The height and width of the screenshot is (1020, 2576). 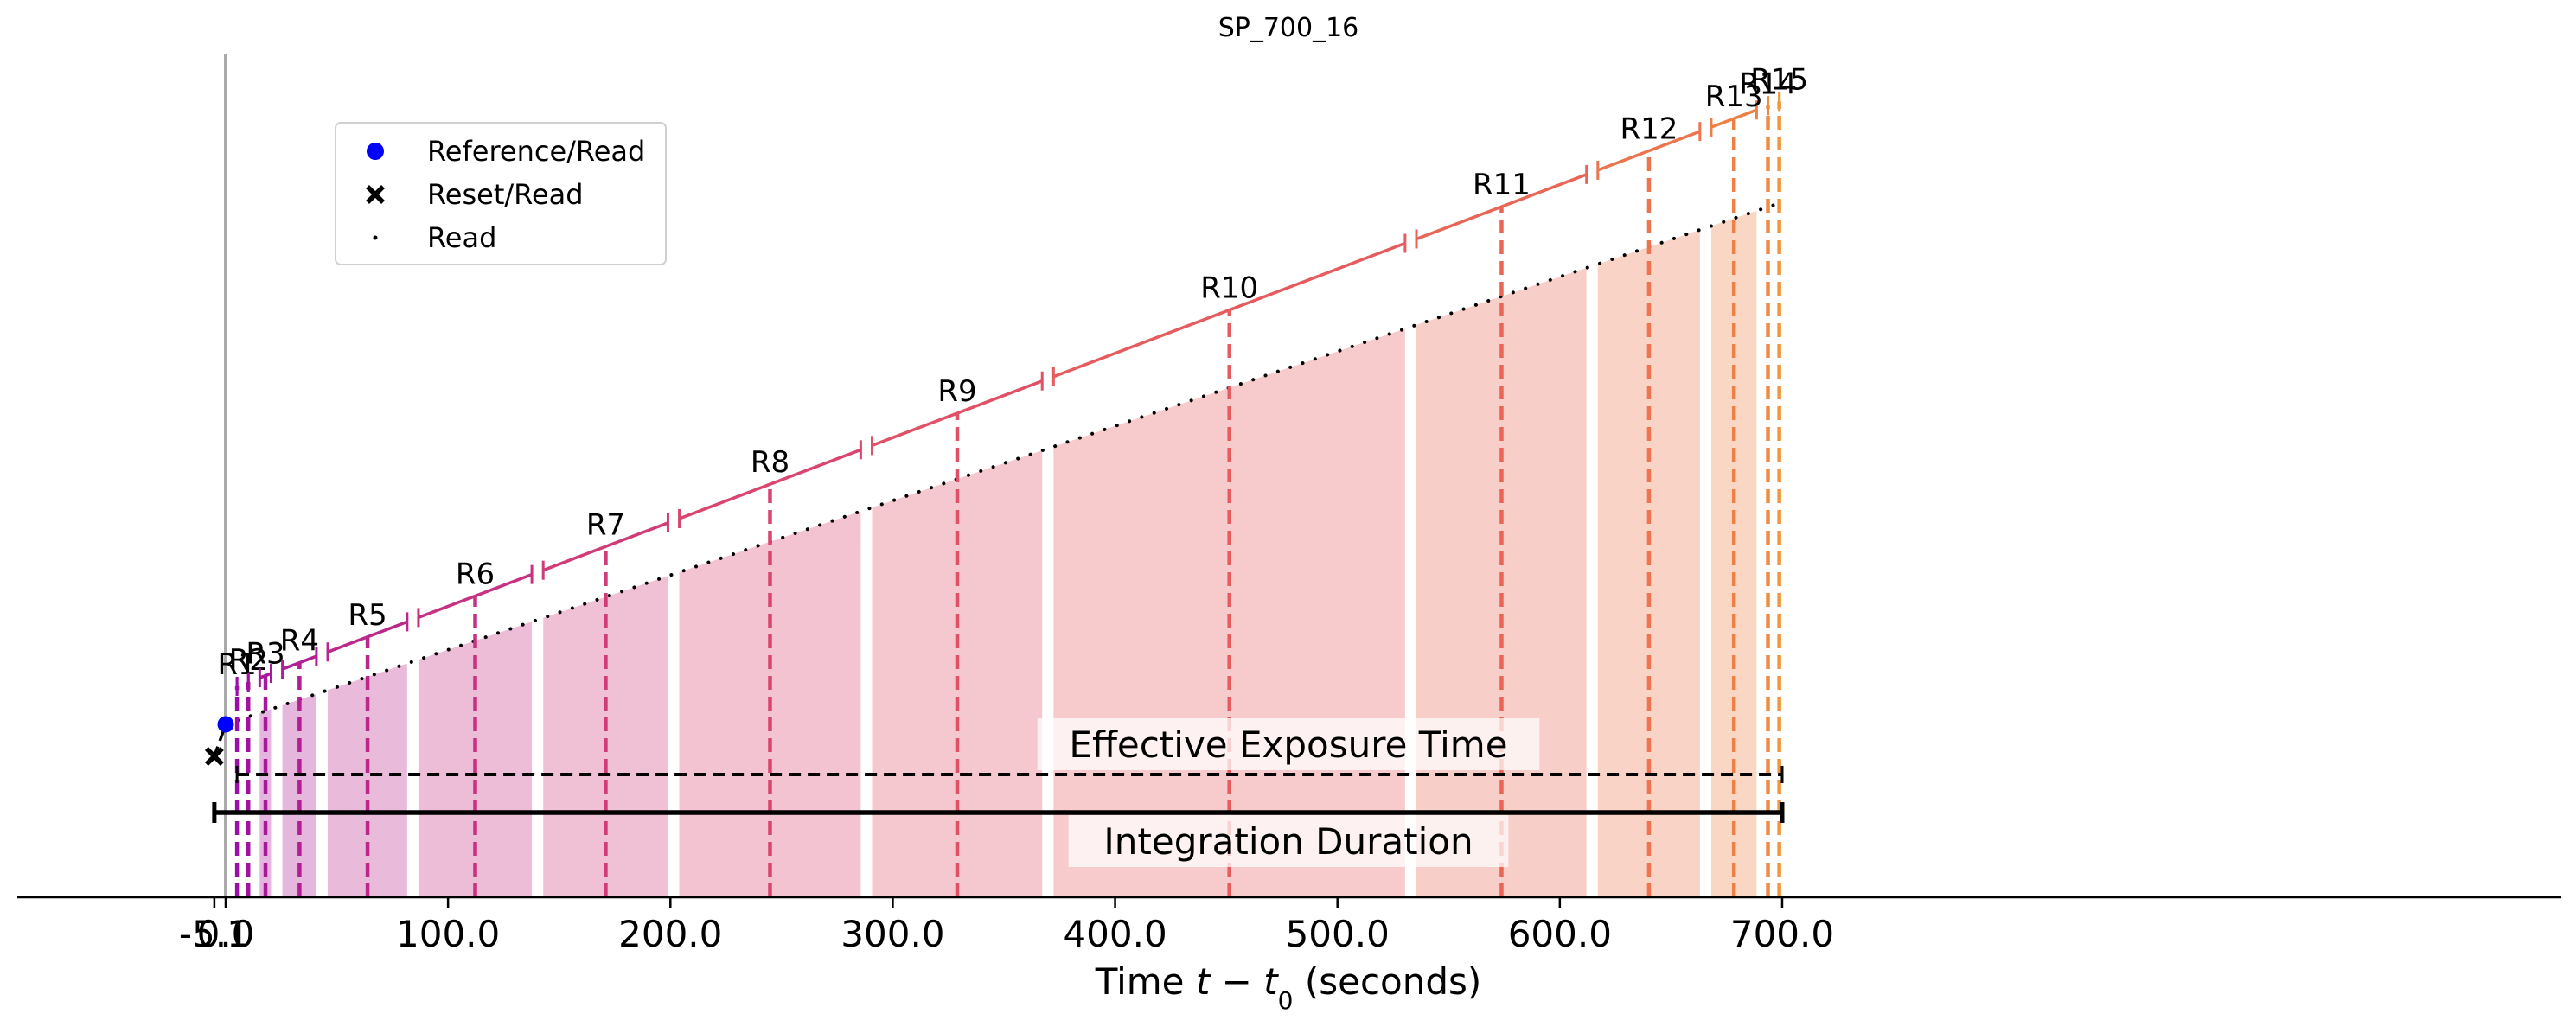 I want to click on resultant-segment-r13, so click(x=1734, y=119).